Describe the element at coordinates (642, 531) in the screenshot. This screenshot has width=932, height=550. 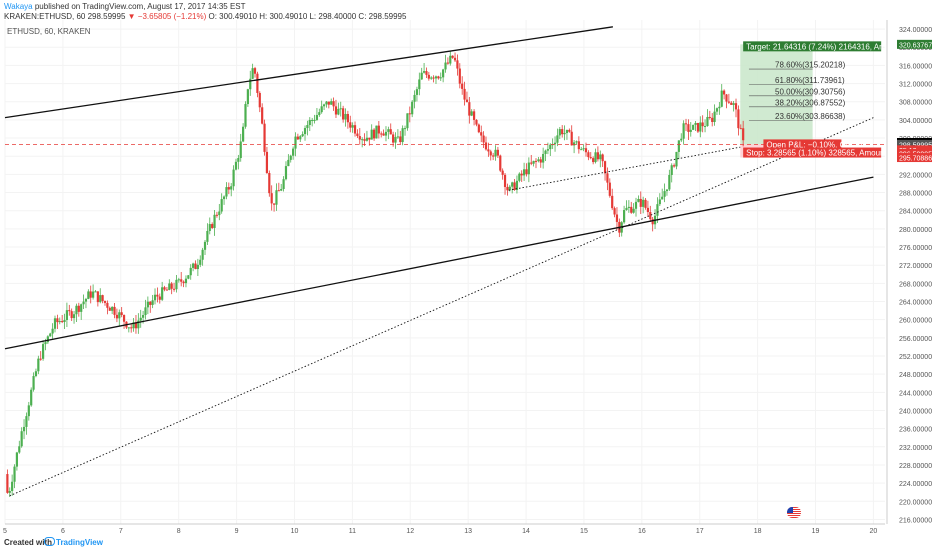
I see `x-tick-label: 16` at that location.